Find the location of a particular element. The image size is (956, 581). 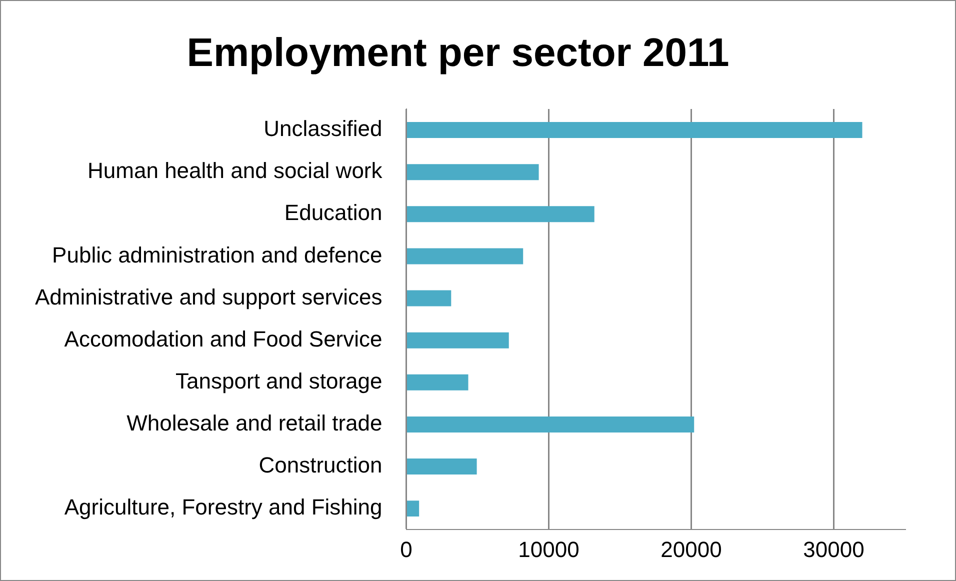

y-tick-label: Unclassified is located at coordinates (323, 129).